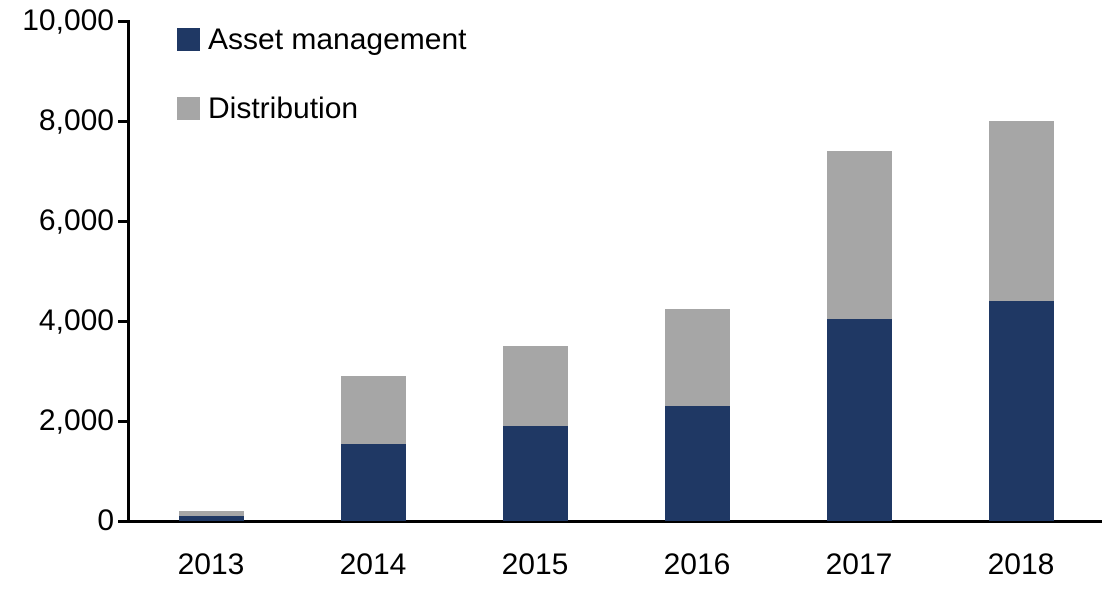  Describe the element at coordinates (697, 564) in the screenshot. I see `x-axis-label-2016: 2016` at that location.